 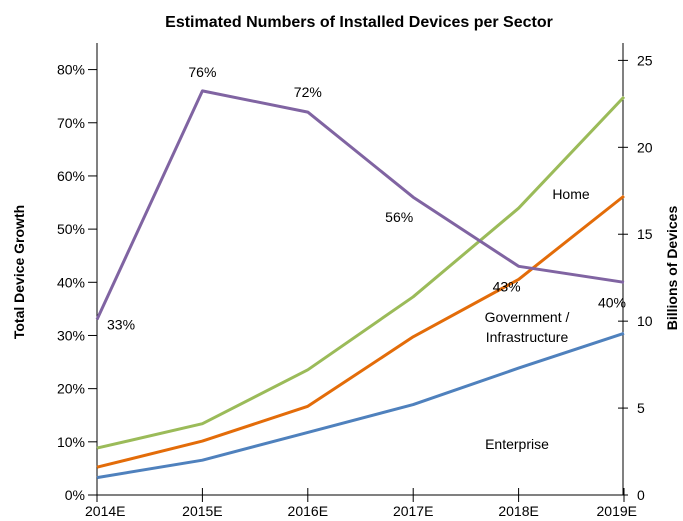 What do you see at coordinates (527, 327) in the screenshot?
I see `series-label: Government / Infrastructure` at bounding box center [527, 327].